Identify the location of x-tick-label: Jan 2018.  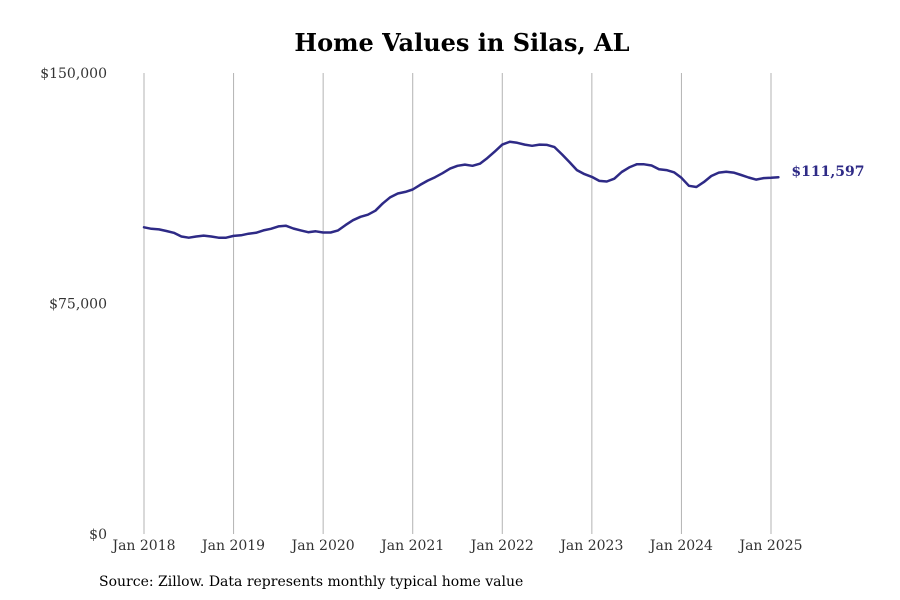
(142, 546).